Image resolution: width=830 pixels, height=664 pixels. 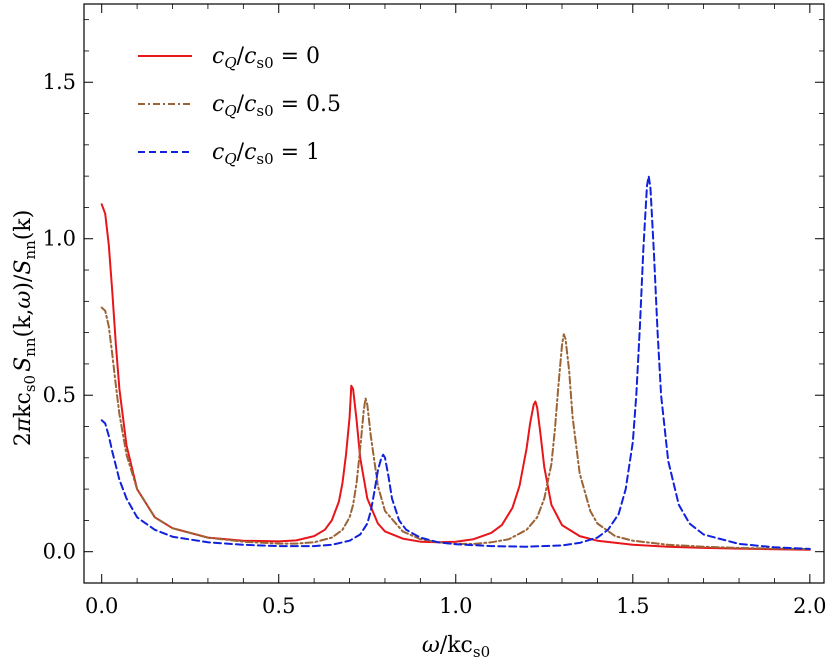 I want to click on y-tick-label: 1.5, so click(x=59, y=82).